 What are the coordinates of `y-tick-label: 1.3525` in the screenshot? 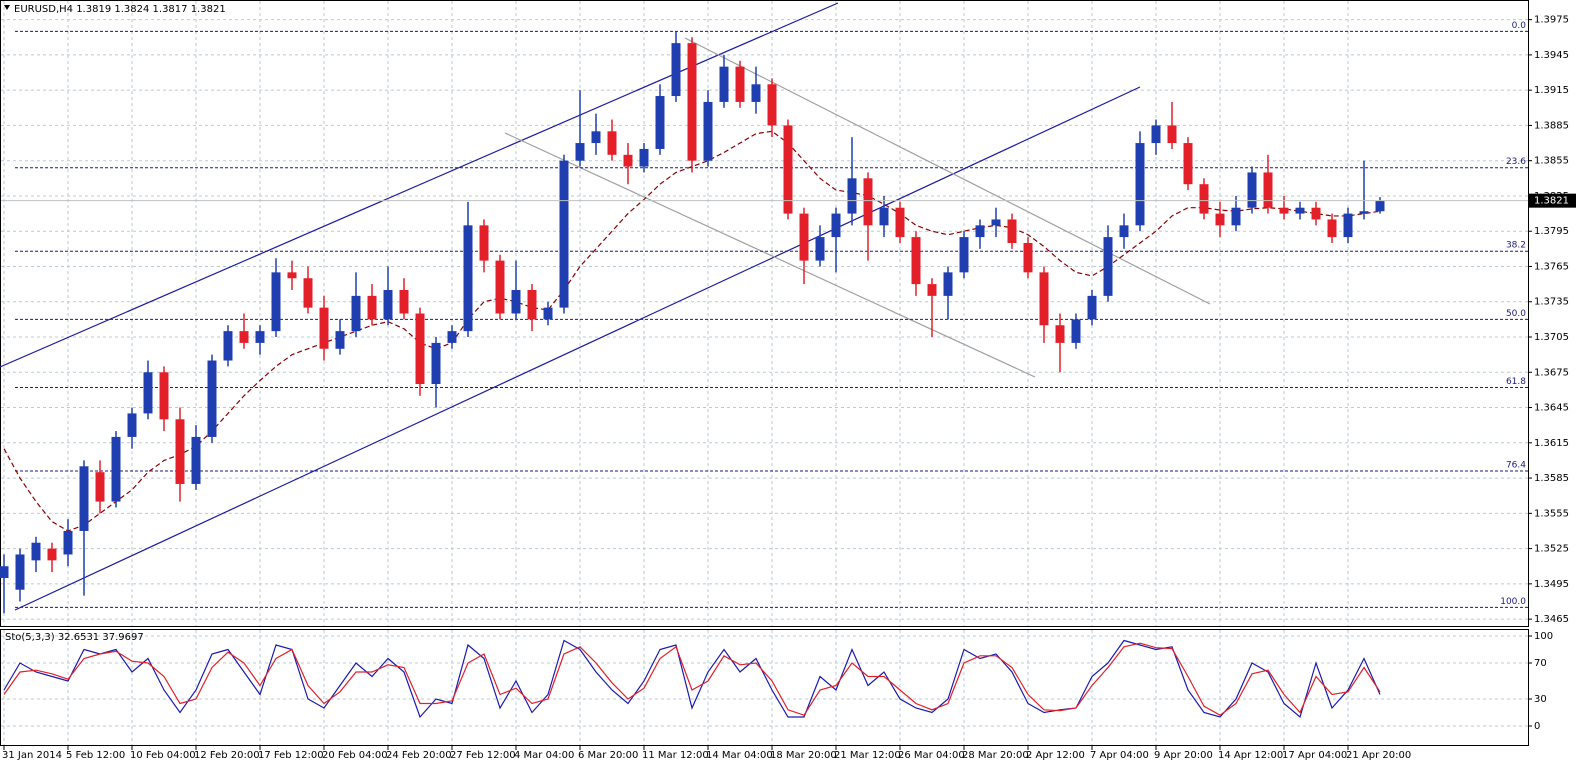 It's located at (1551, 549).